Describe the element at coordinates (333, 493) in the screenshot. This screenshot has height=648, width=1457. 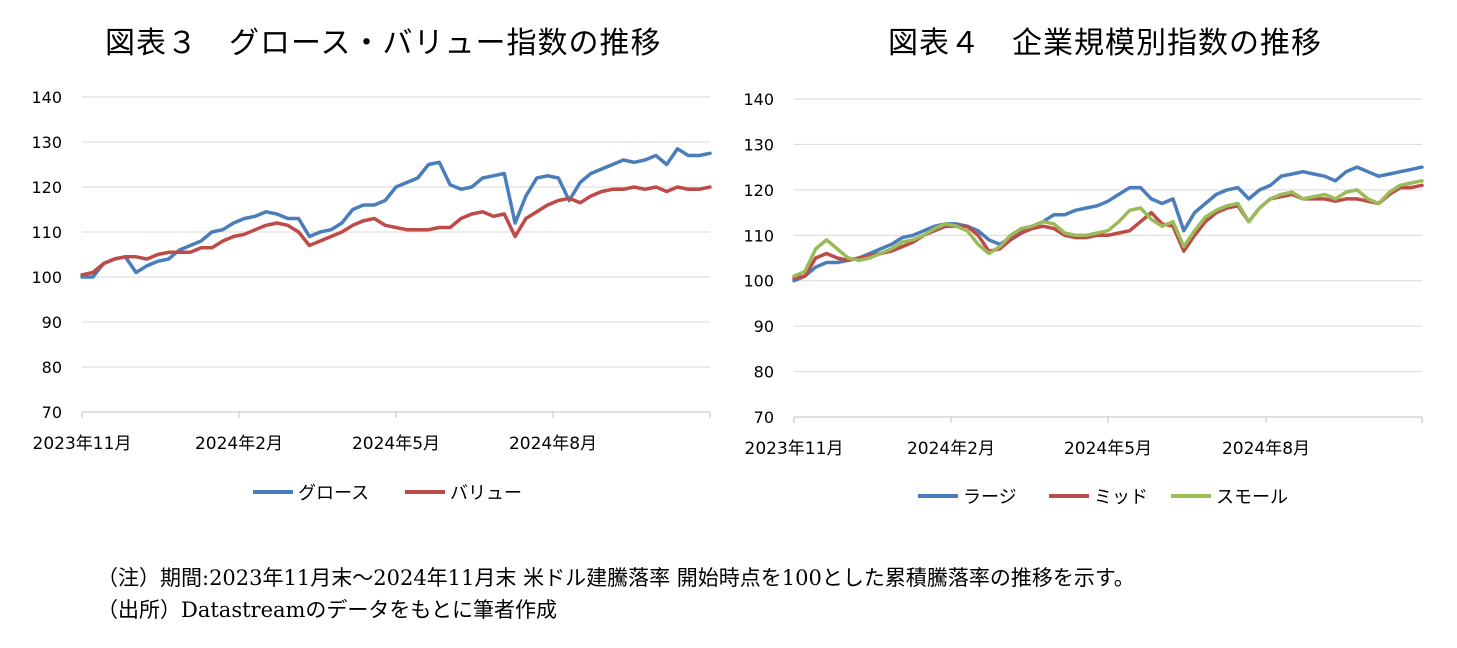
I see `legend-label-growth: グロース` at that location.